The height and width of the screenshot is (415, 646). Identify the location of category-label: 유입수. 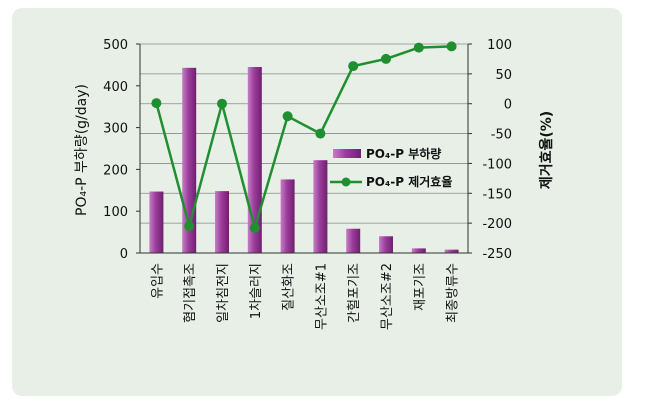
(157, 281).